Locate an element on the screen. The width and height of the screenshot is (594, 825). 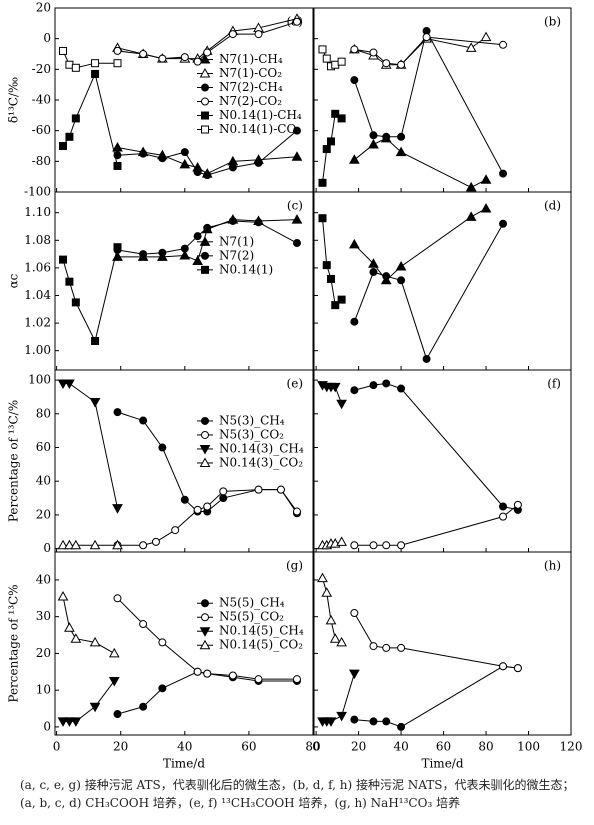
x-tick-label: 0 is located at coordinates (316, 747).